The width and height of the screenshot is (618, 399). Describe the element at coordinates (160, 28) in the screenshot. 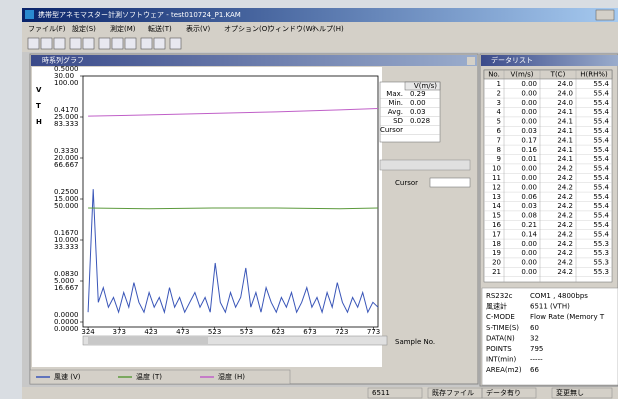

I see `menu-item: 転送(T)` at that location.